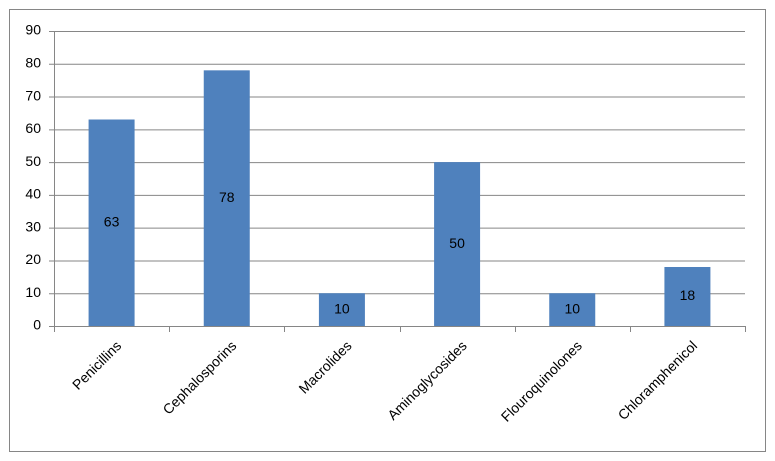  Describe the element at coordinates (33, 30) in the screenshot. I see `y-tick-label: 90` at that location.